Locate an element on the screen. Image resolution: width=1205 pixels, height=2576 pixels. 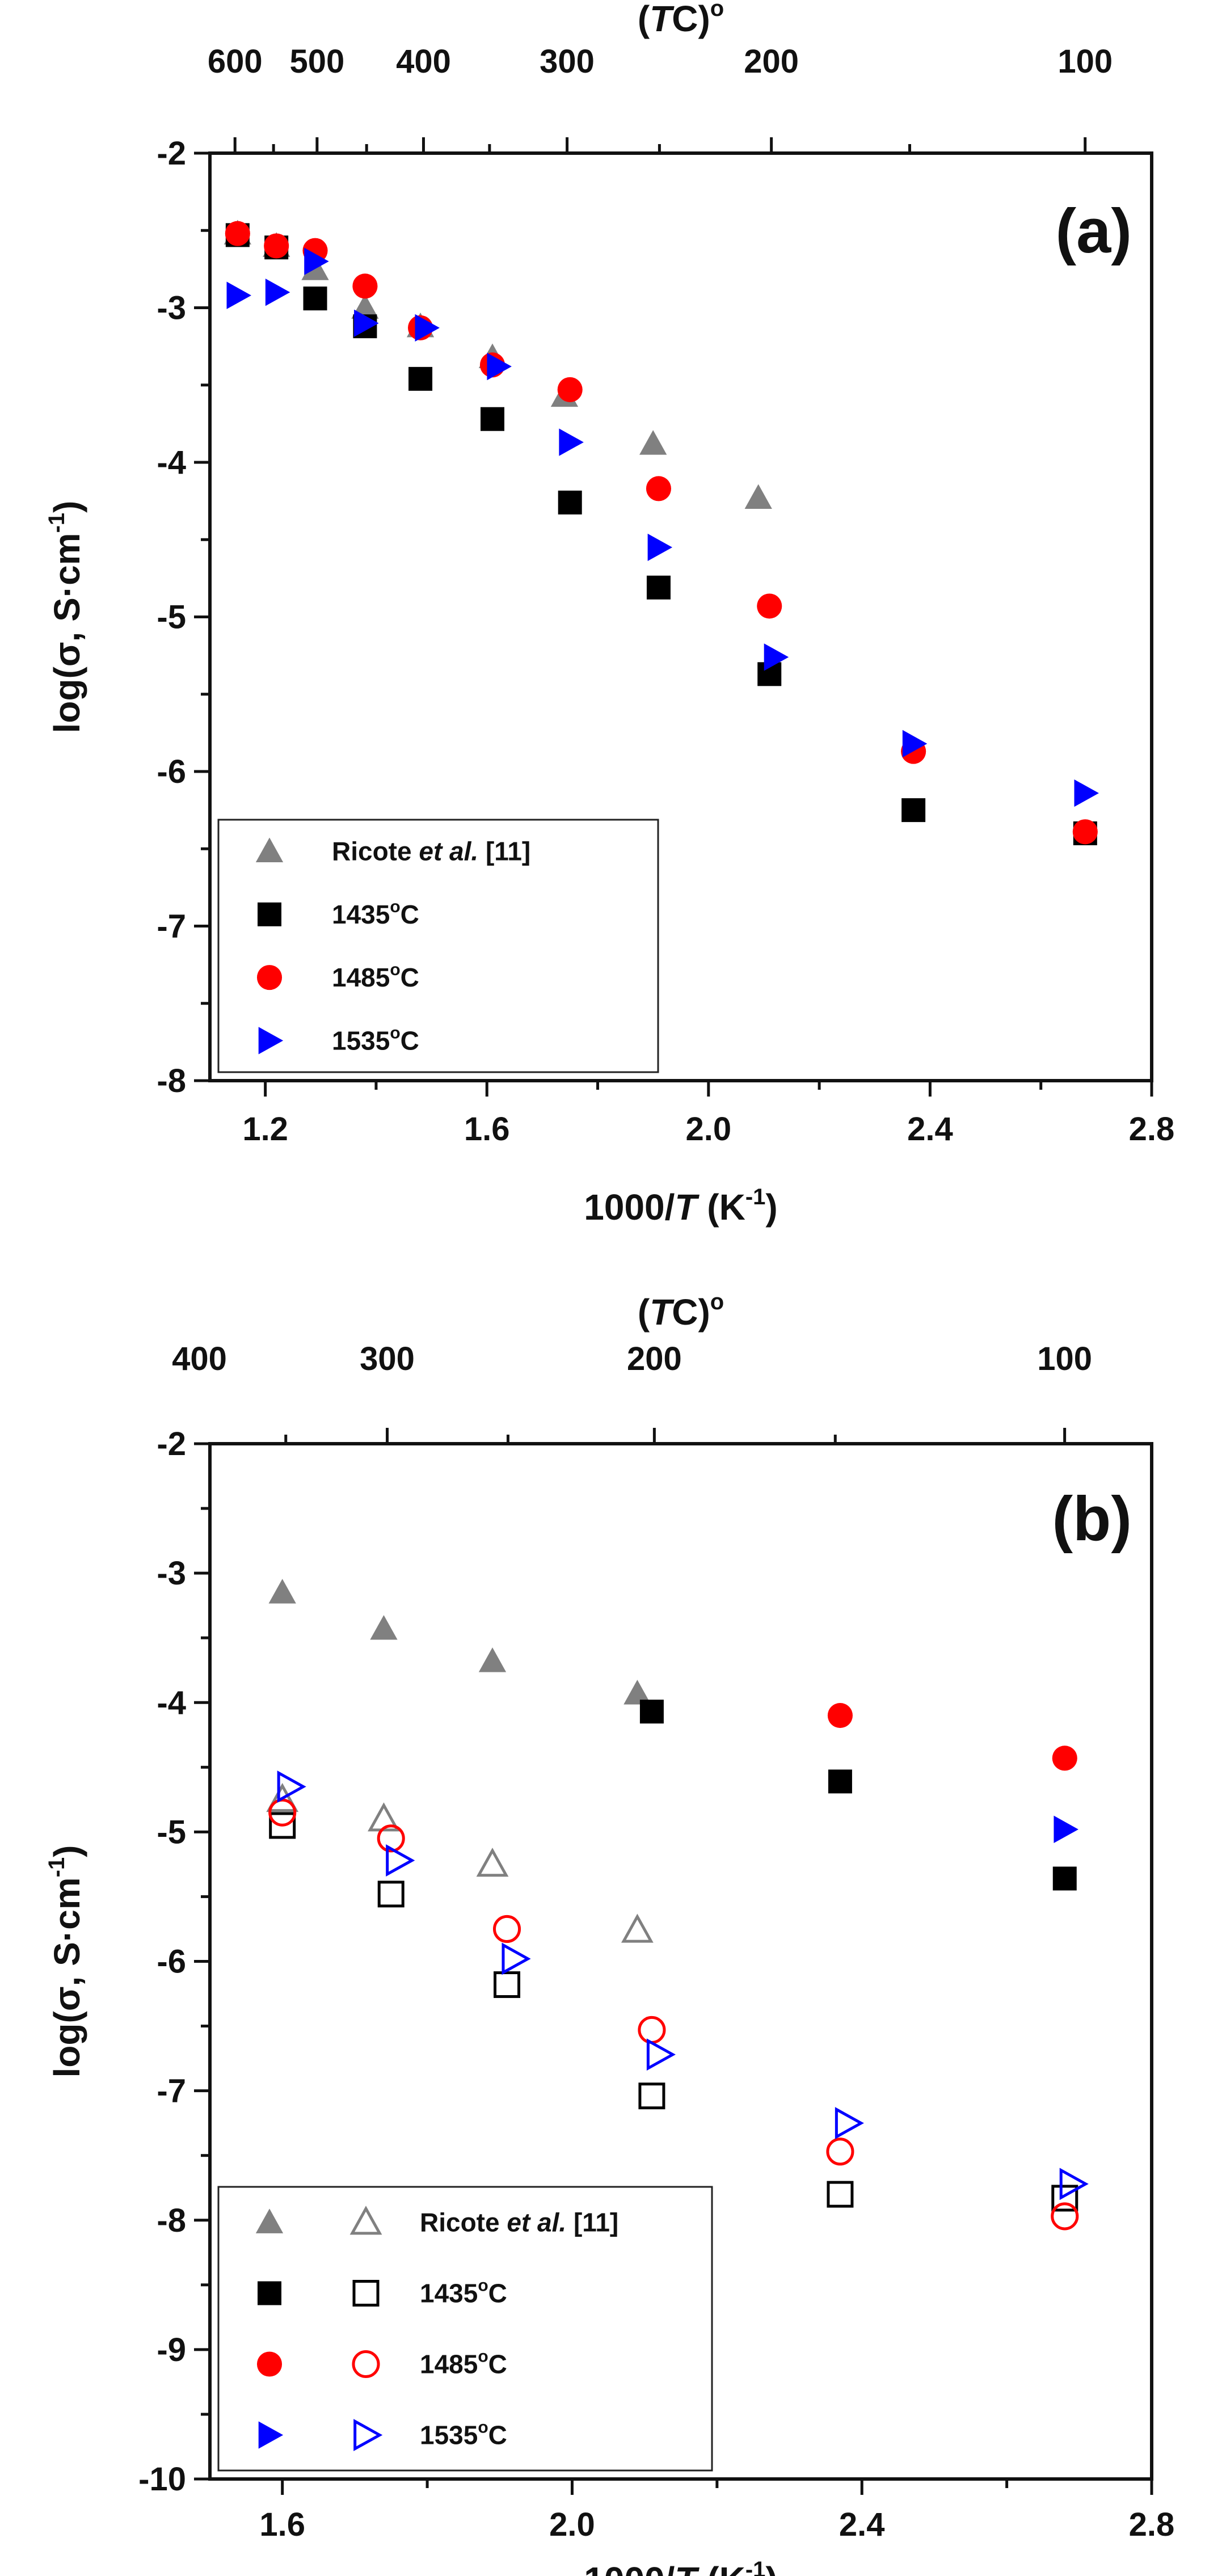
legend-entry: 1535oC is located at coordinates (338, 1039).